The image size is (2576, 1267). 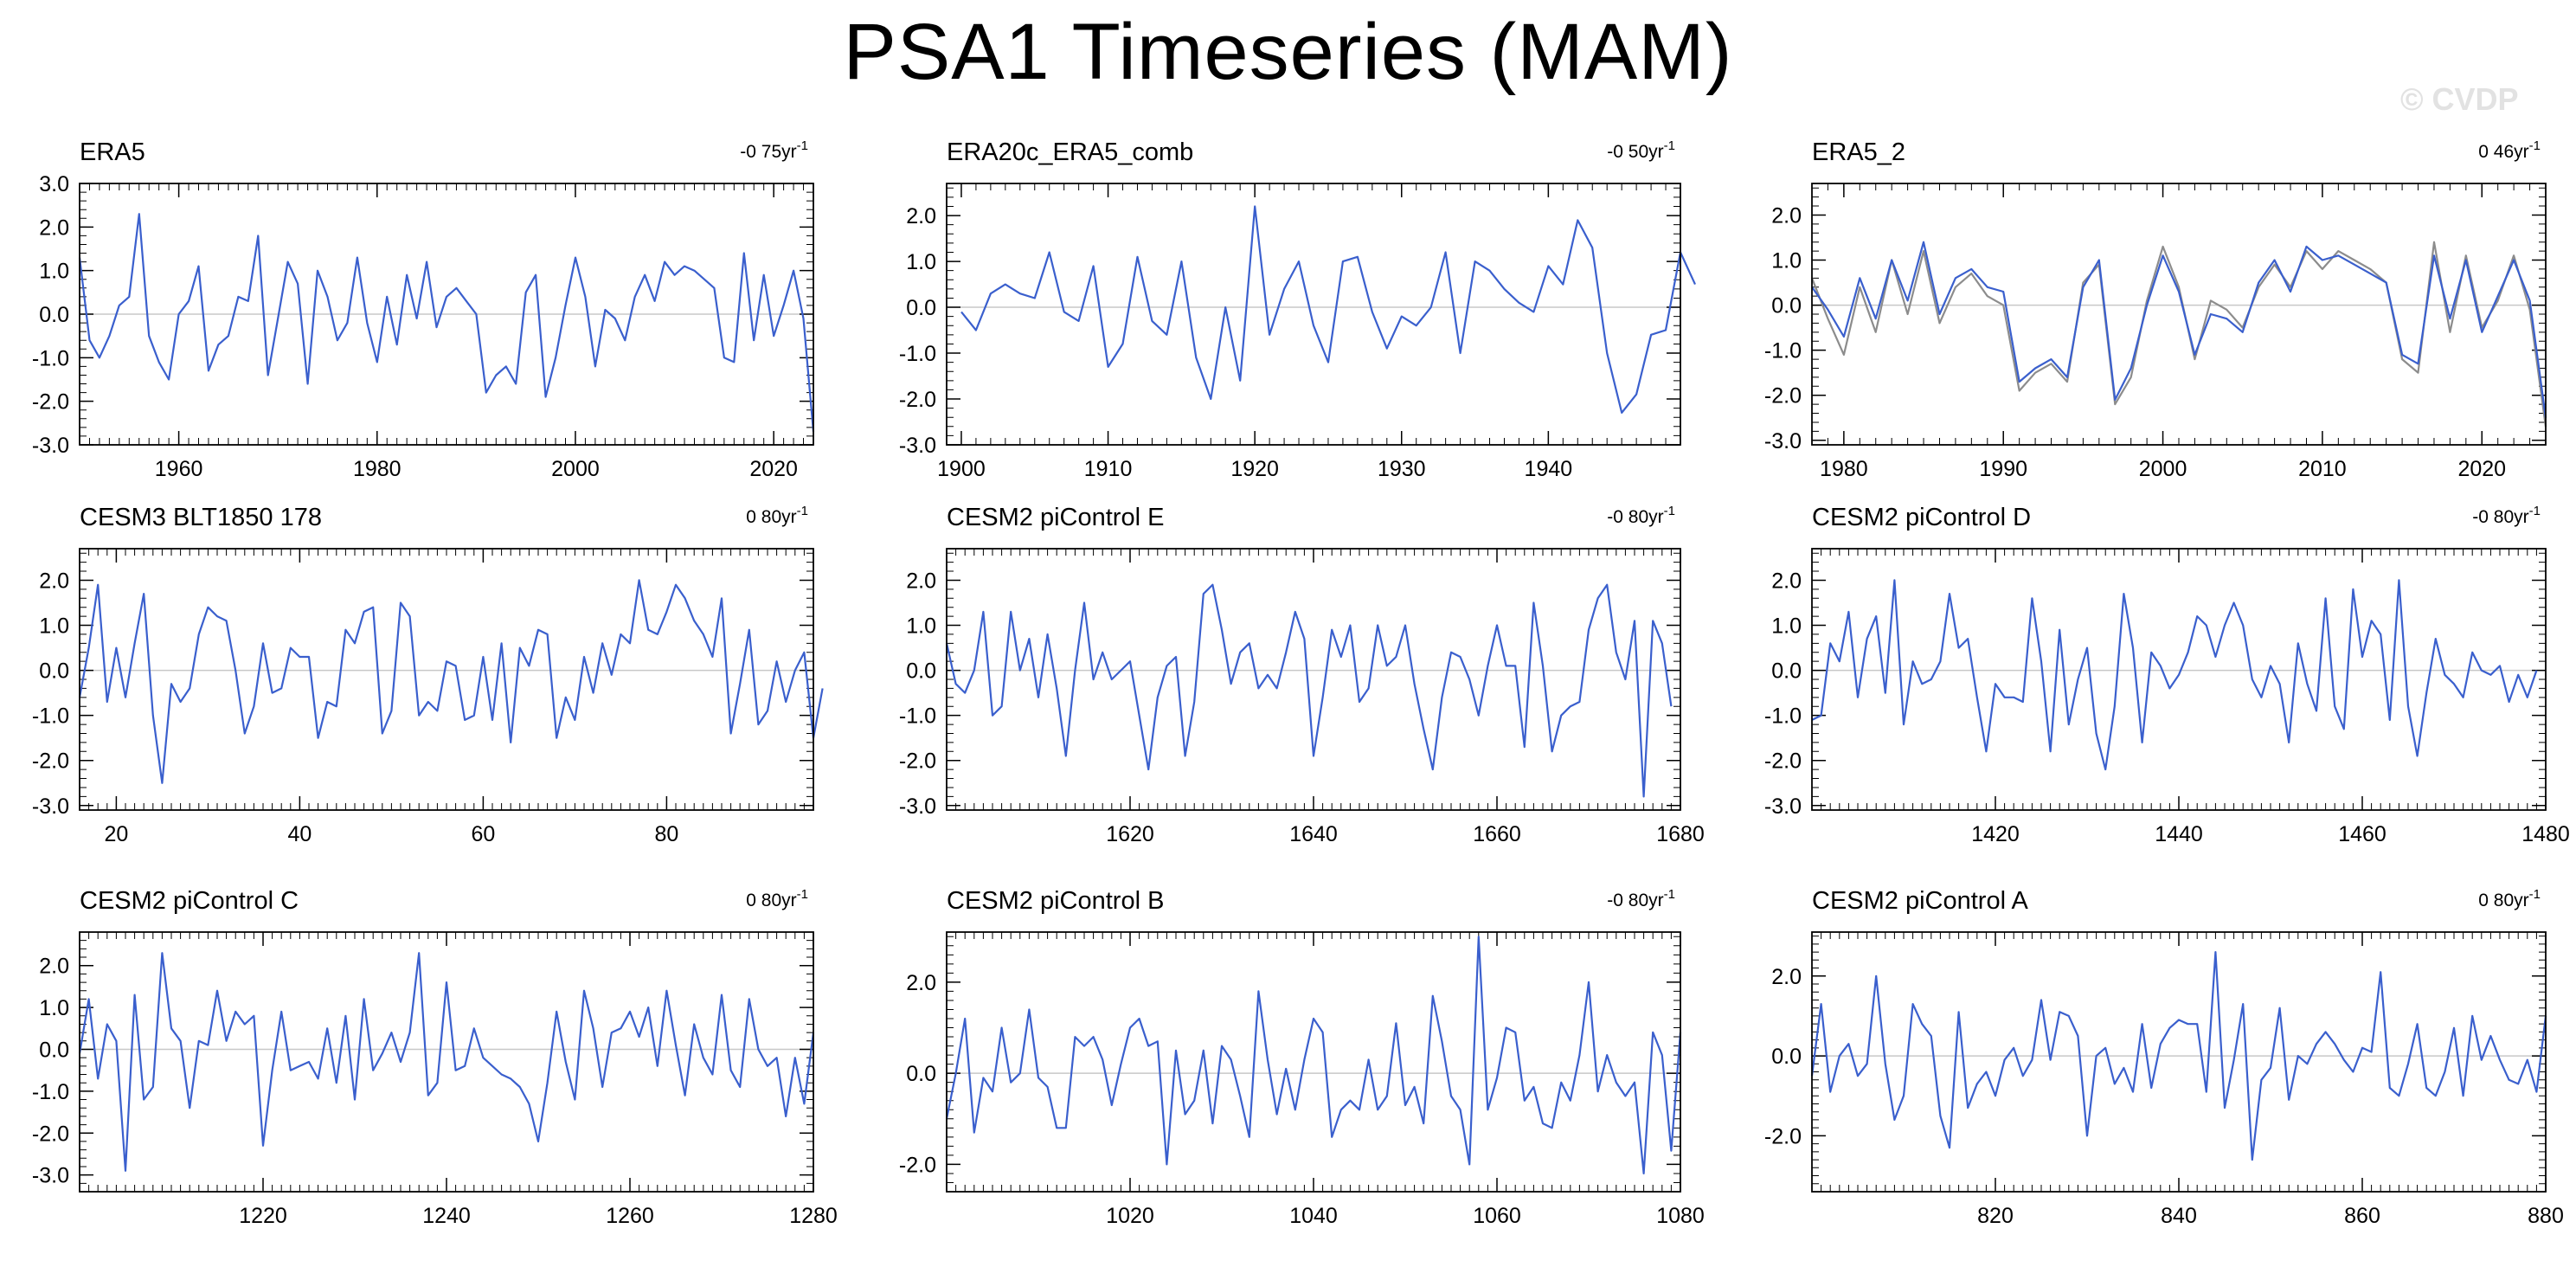 What do you see at coordinates (1402, 469) in the screenshot?
I see `x-tick-label: 1930` at bounding box center [1402, 469].